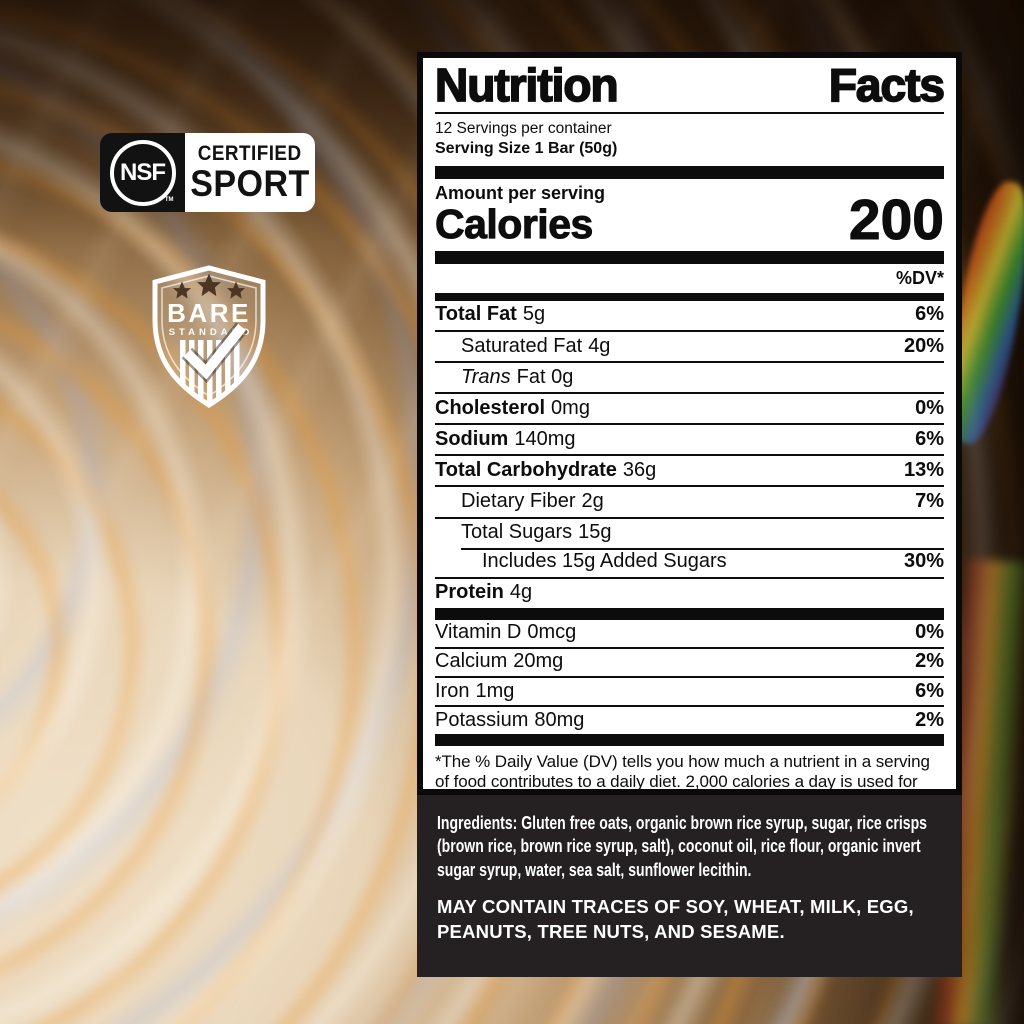 Image resolution: width=1024 pixels, height=1024 pixels. What do you see at coordinates (595, 532) in the screenshot?
I see `nutrient-amount: 15g` at bounding box center [595, 532].